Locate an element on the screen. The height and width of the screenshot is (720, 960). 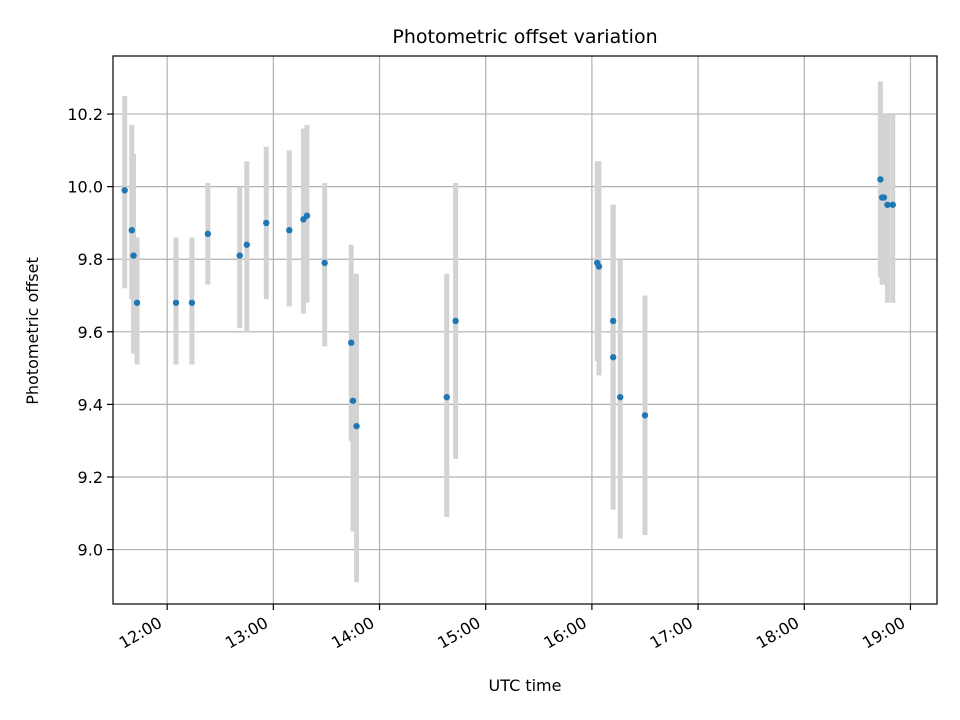
y-tick-label: 9.4 is located at coordinates (90, 404).